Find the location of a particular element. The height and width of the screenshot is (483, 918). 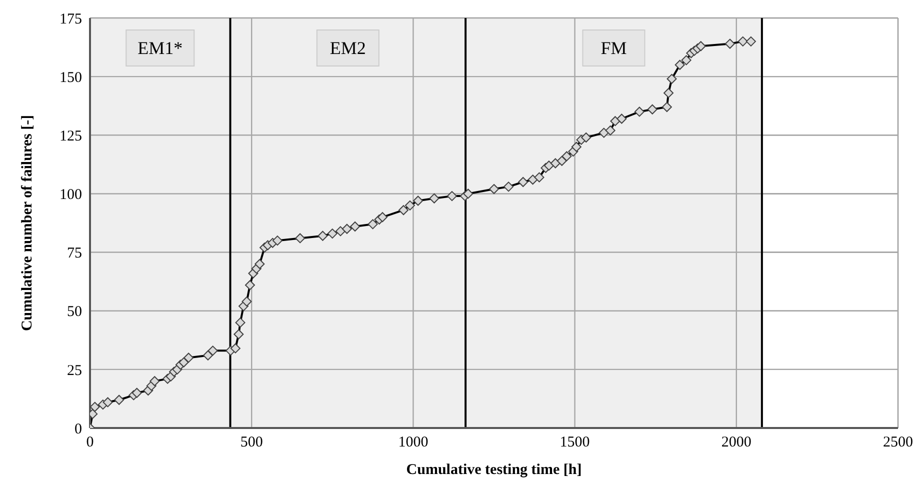

band-label: FM is located at coordinates (613, 48).